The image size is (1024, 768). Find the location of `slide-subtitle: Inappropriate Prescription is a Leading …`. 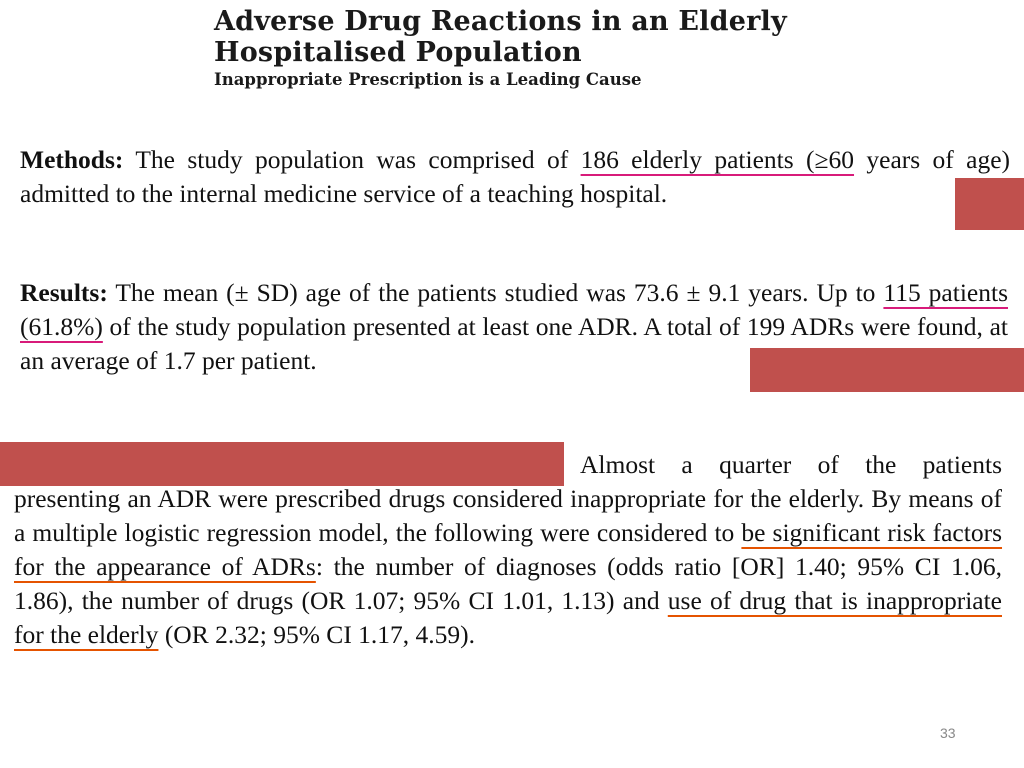

slide-subtitle: Inappropriate Prescription is a Leading … is located at coordinates (428, 79).